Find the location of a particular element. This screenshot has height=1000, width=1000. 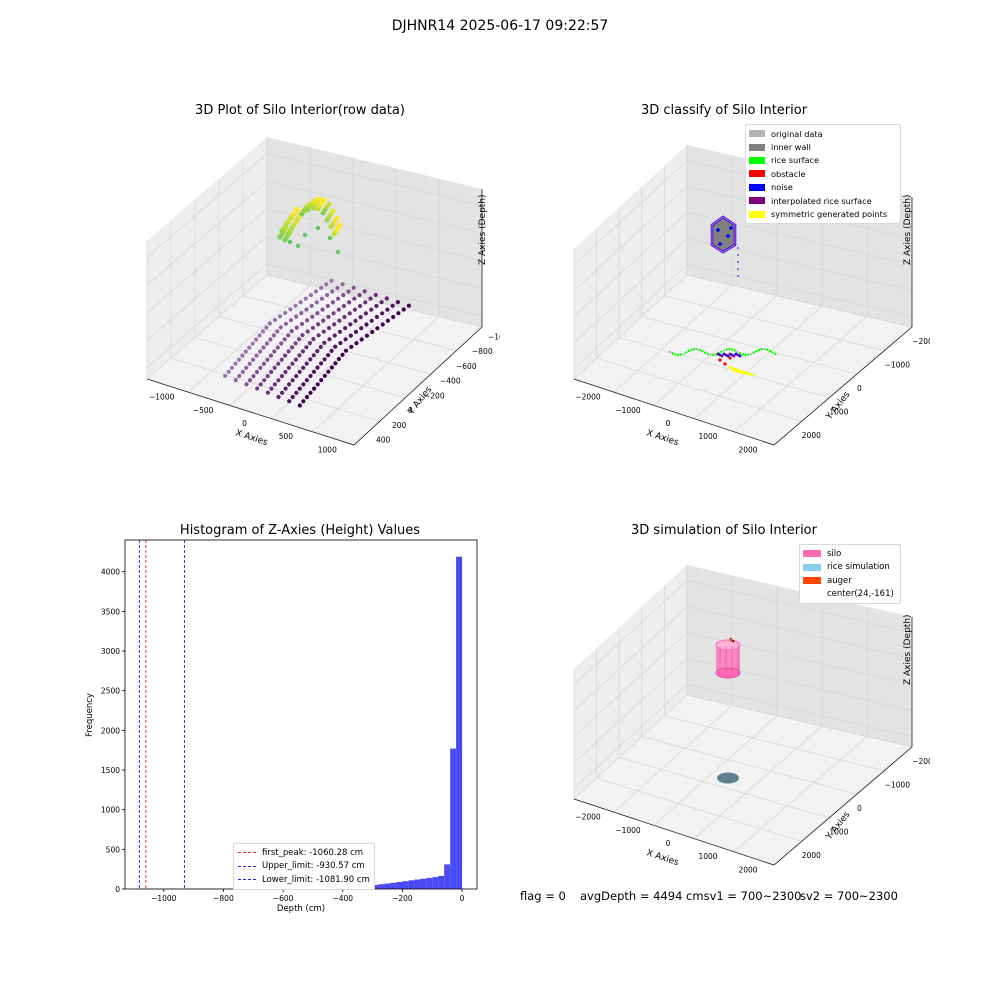

simulation-floor-pane is located at coordinates (743, 780).